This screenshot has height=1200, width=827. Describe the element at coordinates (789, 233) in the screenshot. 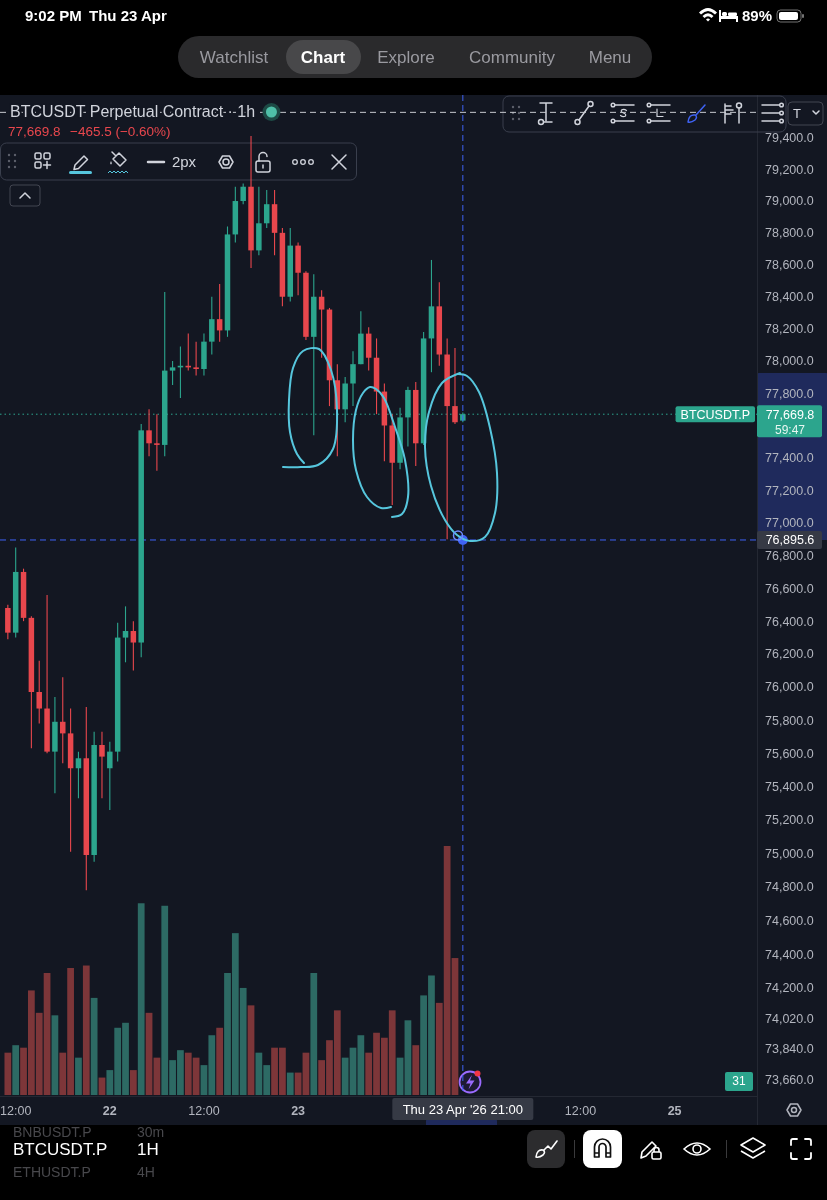

I see `y-tick-label: 78,800.0` at that location.